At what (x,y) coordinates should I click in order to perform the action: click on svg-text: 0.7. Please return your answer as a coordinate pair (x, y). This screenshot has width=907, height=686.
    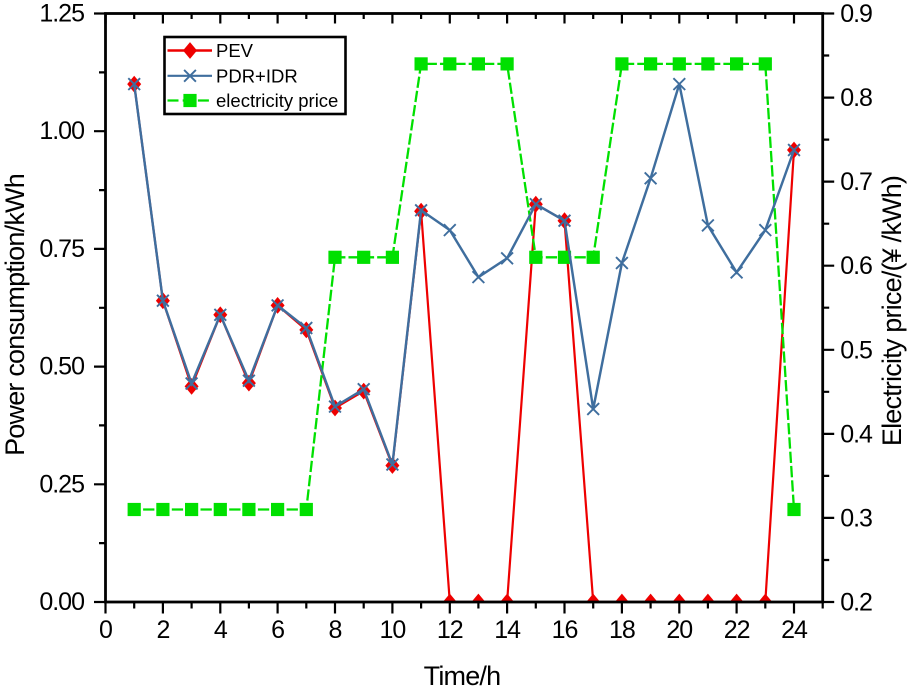
    Looking at the image, I should click on (856, 182).